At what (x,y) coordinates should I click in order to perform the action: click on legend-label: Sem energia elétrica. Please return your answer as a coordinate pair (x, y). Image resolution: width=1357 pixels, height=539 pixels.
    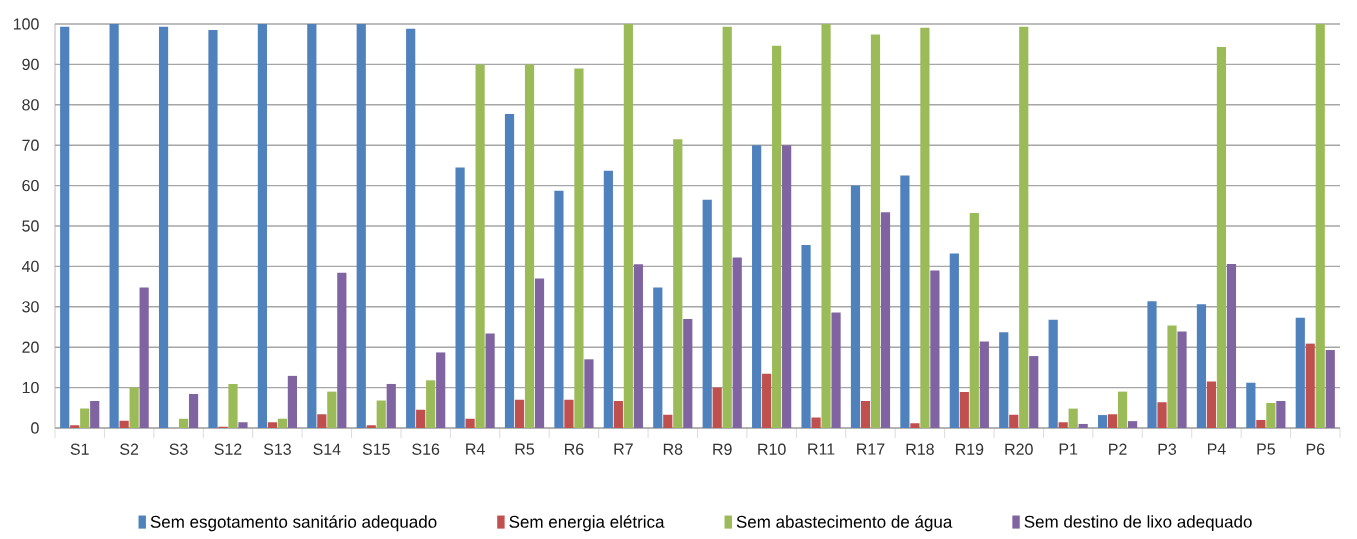
    Looking at the image, I should click on (587, 523).